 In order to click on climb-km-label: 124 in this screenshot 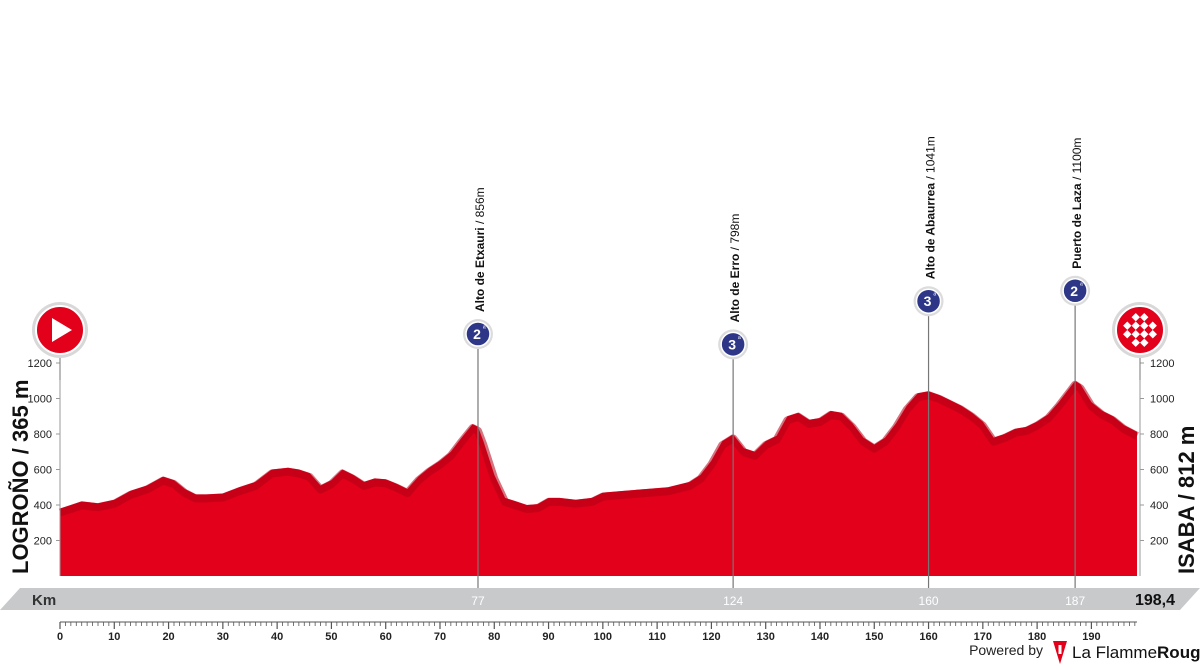, I will do `click(733, 601)`.